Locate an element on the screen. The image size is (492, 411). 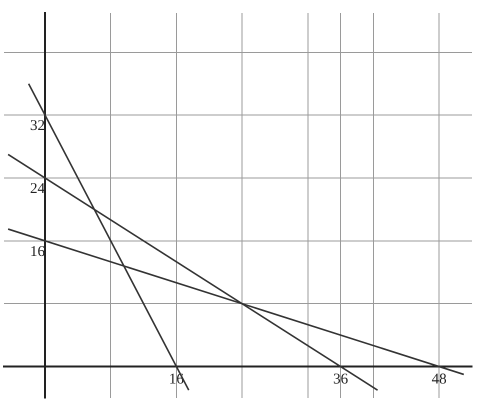
y-tick-label: 24 is located at coordinates (38, 188).